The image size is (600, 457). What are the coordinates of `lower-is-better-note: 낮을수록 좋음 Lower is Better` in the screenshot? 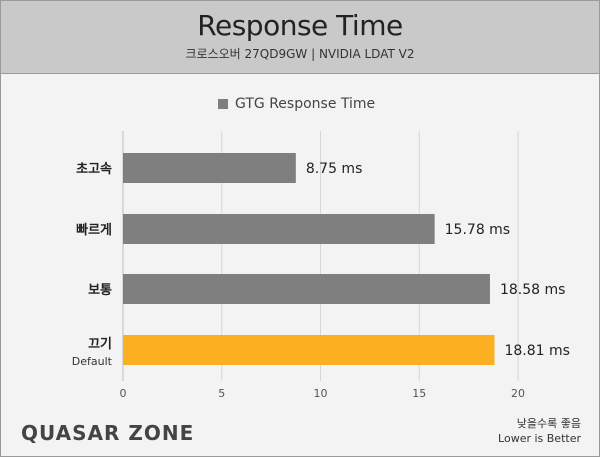 It's located at (539, 431).